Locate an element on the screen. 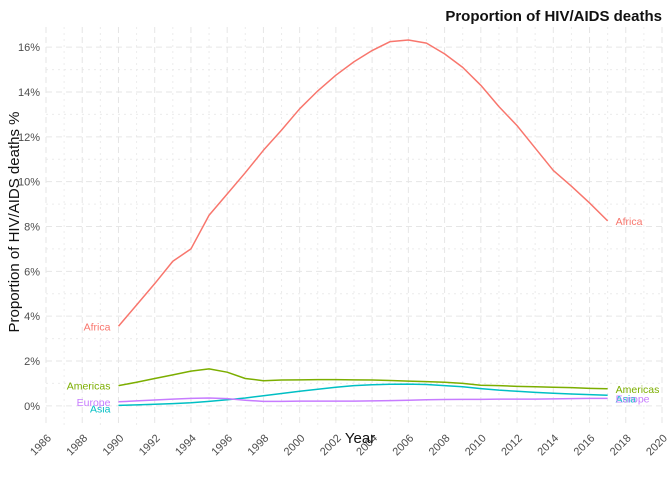  x-tick-label: 2006 is located at coordinates (404, 445).